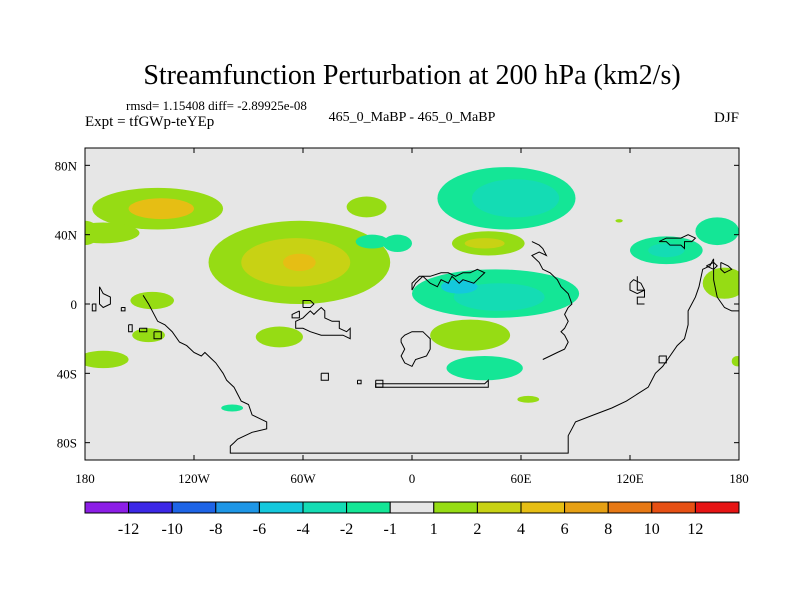  What do you see at coordinates (528, 399) in the screenshot?
I see `anomaly-southern-indian-small` at bounding box center [528, 399].